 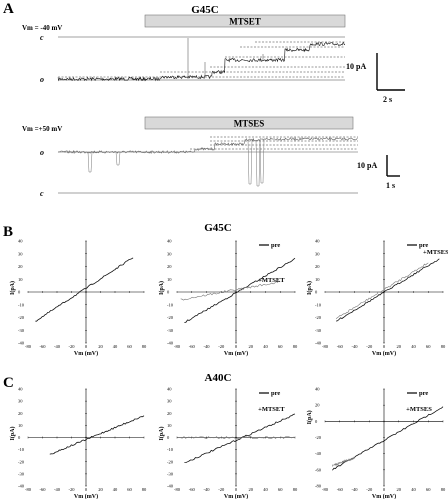 I want to click on trace1-level-guides, so click(x=201, y=59).